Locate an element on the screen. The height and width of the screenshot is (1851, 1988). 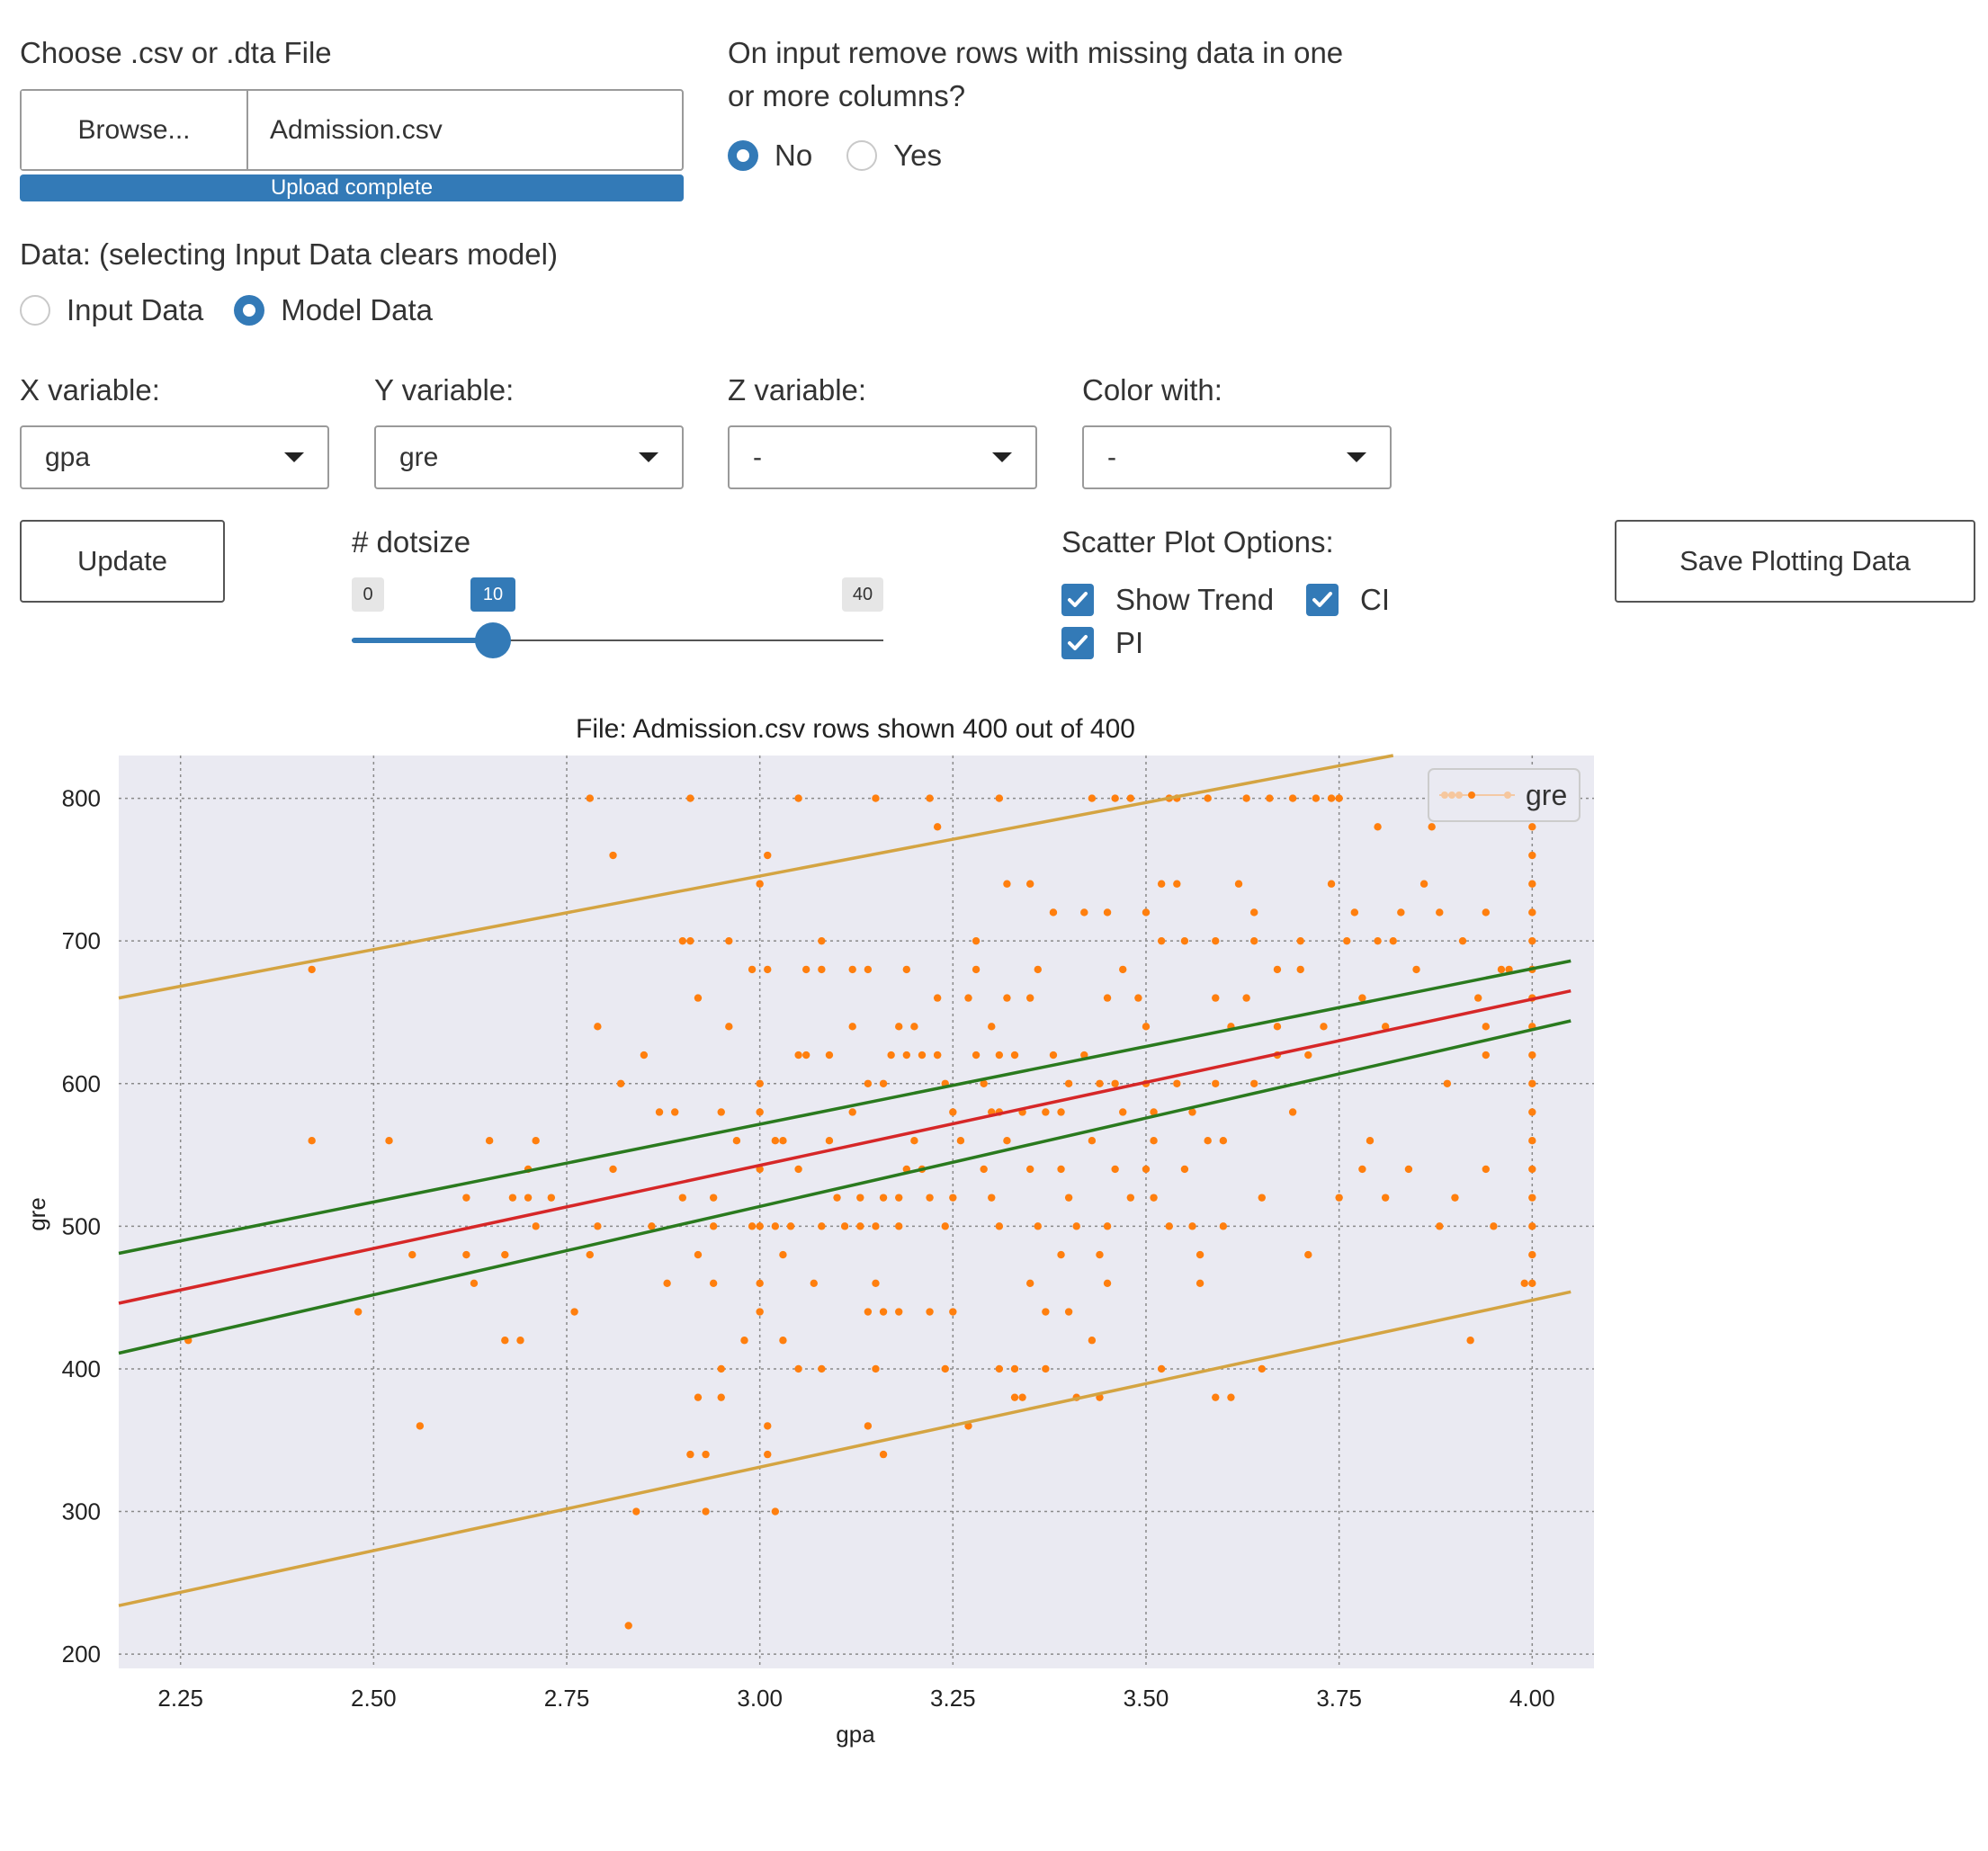
save-plotting-data-button: Save Plotting Data is located at coordinates (1795, 561).